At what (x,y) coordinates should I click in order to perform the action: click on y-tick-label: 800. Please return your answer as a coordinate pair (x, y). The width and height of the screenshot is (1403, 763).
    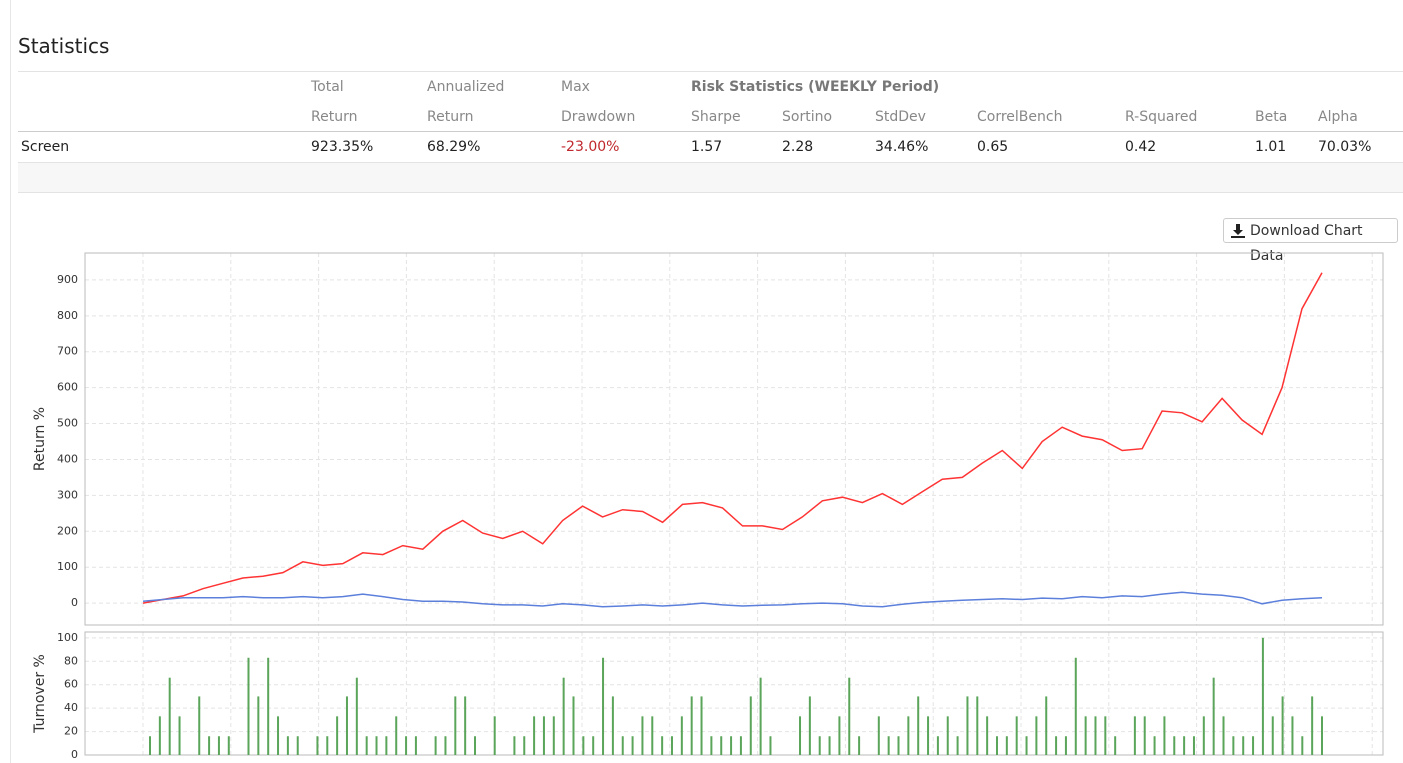
    Looking at the image, I should click on (67, 315).